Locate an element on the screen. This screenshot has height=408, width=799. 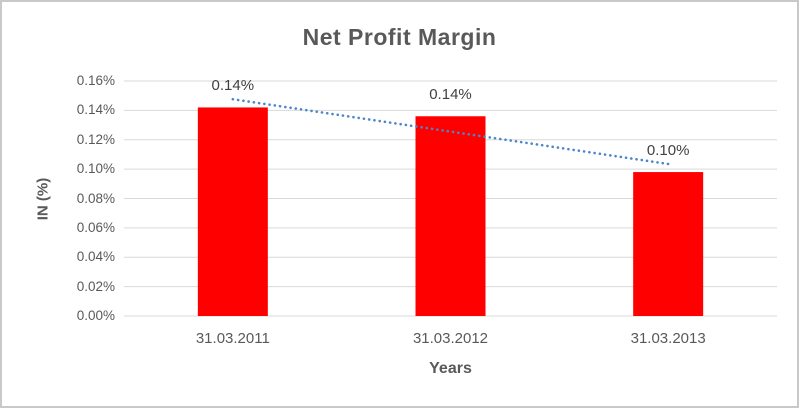
x-tick-label: 31.03.2013 is located at coordinates (668, 338).